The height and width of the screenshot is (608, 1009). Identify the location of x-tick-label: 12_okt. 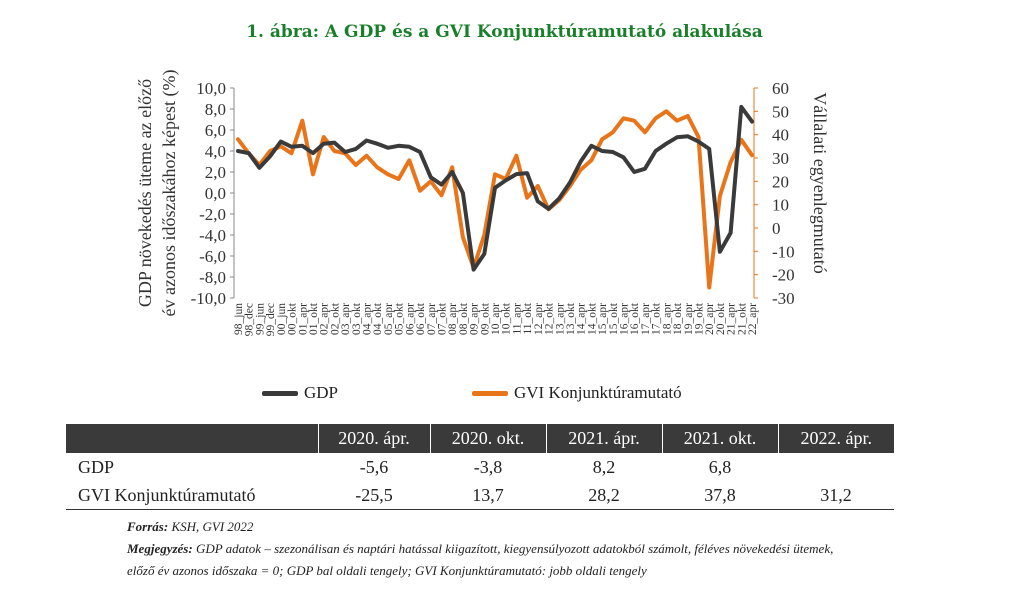
(550, 318).